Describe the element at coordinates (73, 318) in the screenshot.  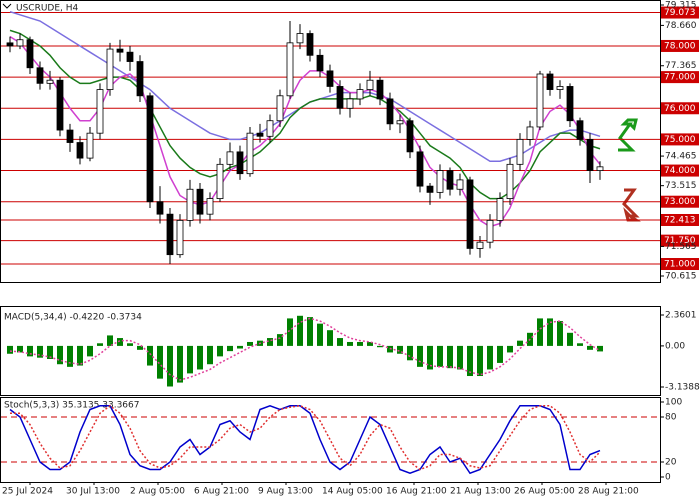
I see `macd-title: MACD(5,34,4) -0.4220 -0.3734` at that location.